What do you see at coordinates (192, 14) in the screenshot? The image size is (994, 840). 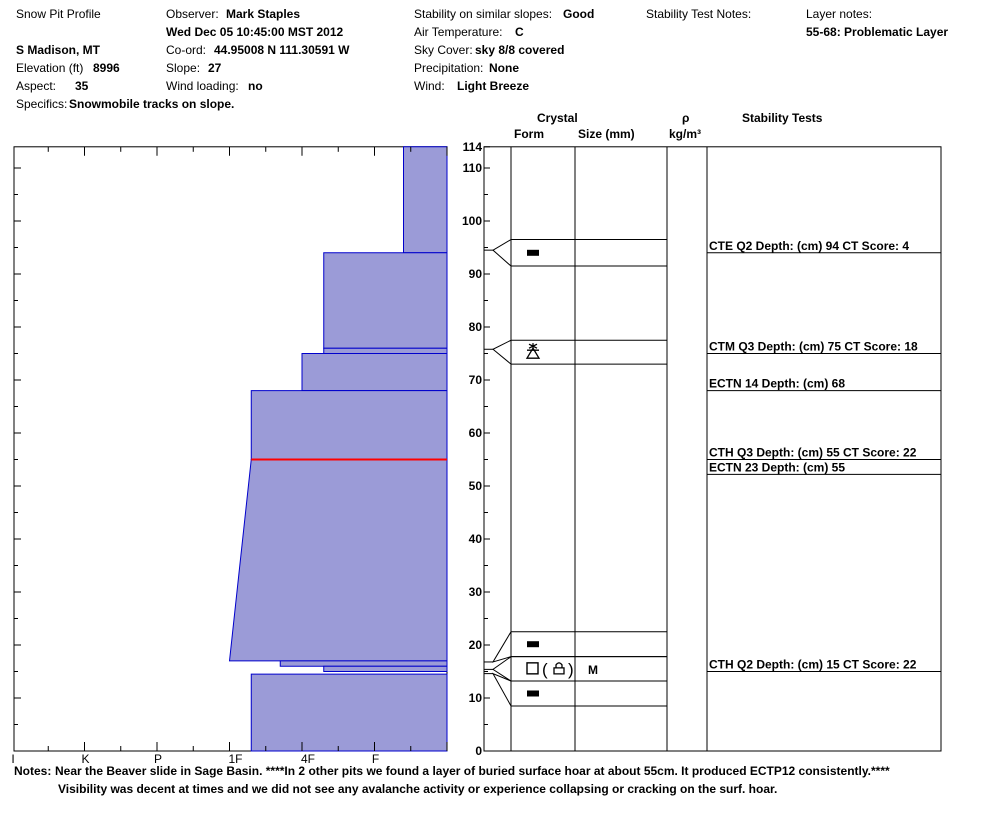 I see `observer-label: Observer:` at bounding box center [192, 14].